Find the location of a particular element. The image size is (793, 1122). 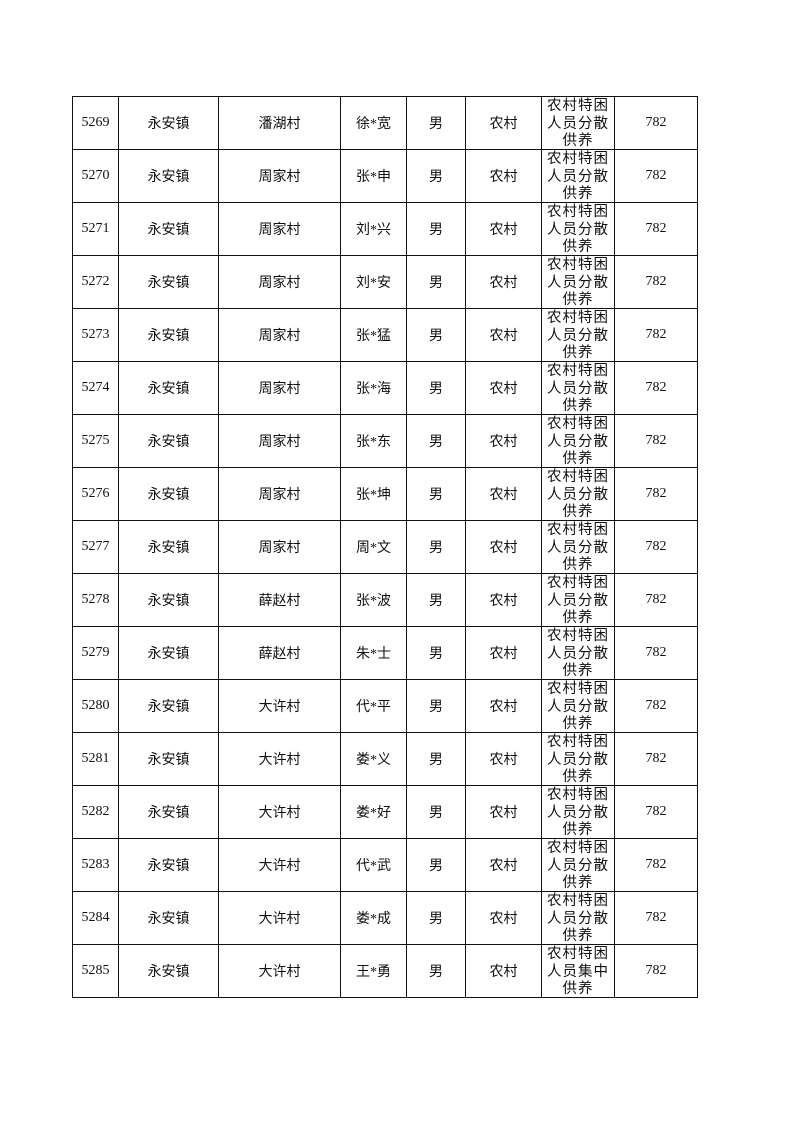

table-row: 5280 永安镇 大许村 代*平男农村 农村特困人员分散供养 782 is located at coordinates (385, 706).